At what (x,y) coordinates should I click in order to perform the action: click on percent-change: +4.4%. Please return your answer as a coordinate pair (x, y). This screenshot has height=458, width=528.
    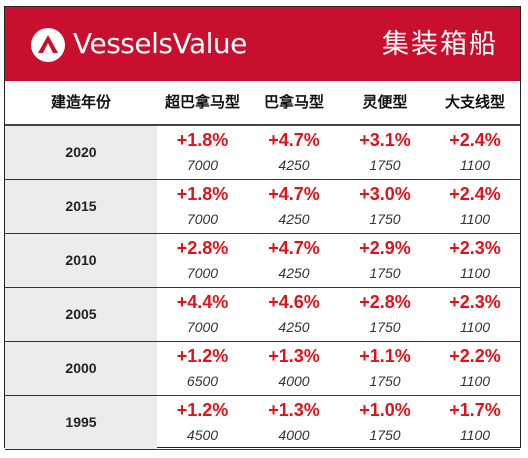
    Looking at the image, I should click on (202, 302).